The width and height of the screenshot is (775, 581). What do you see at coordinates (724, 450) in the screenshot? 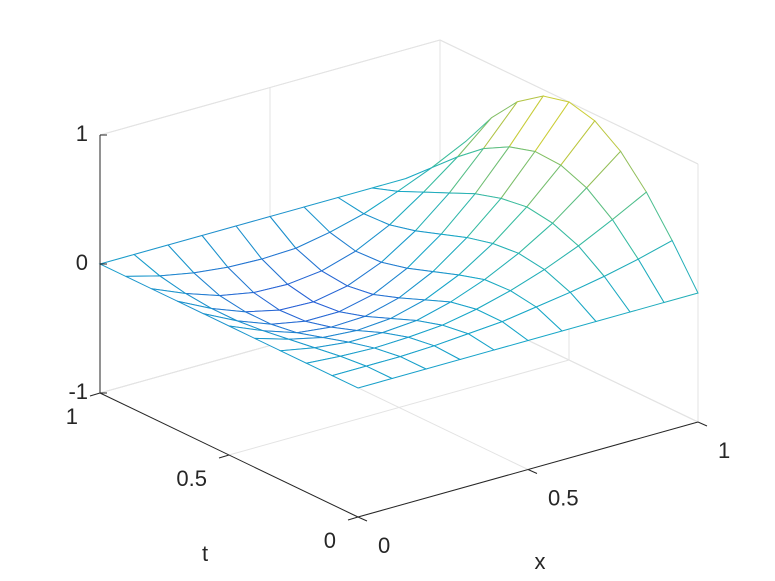
I see `x-tick-label: 1` at bounding box center [724, 450].